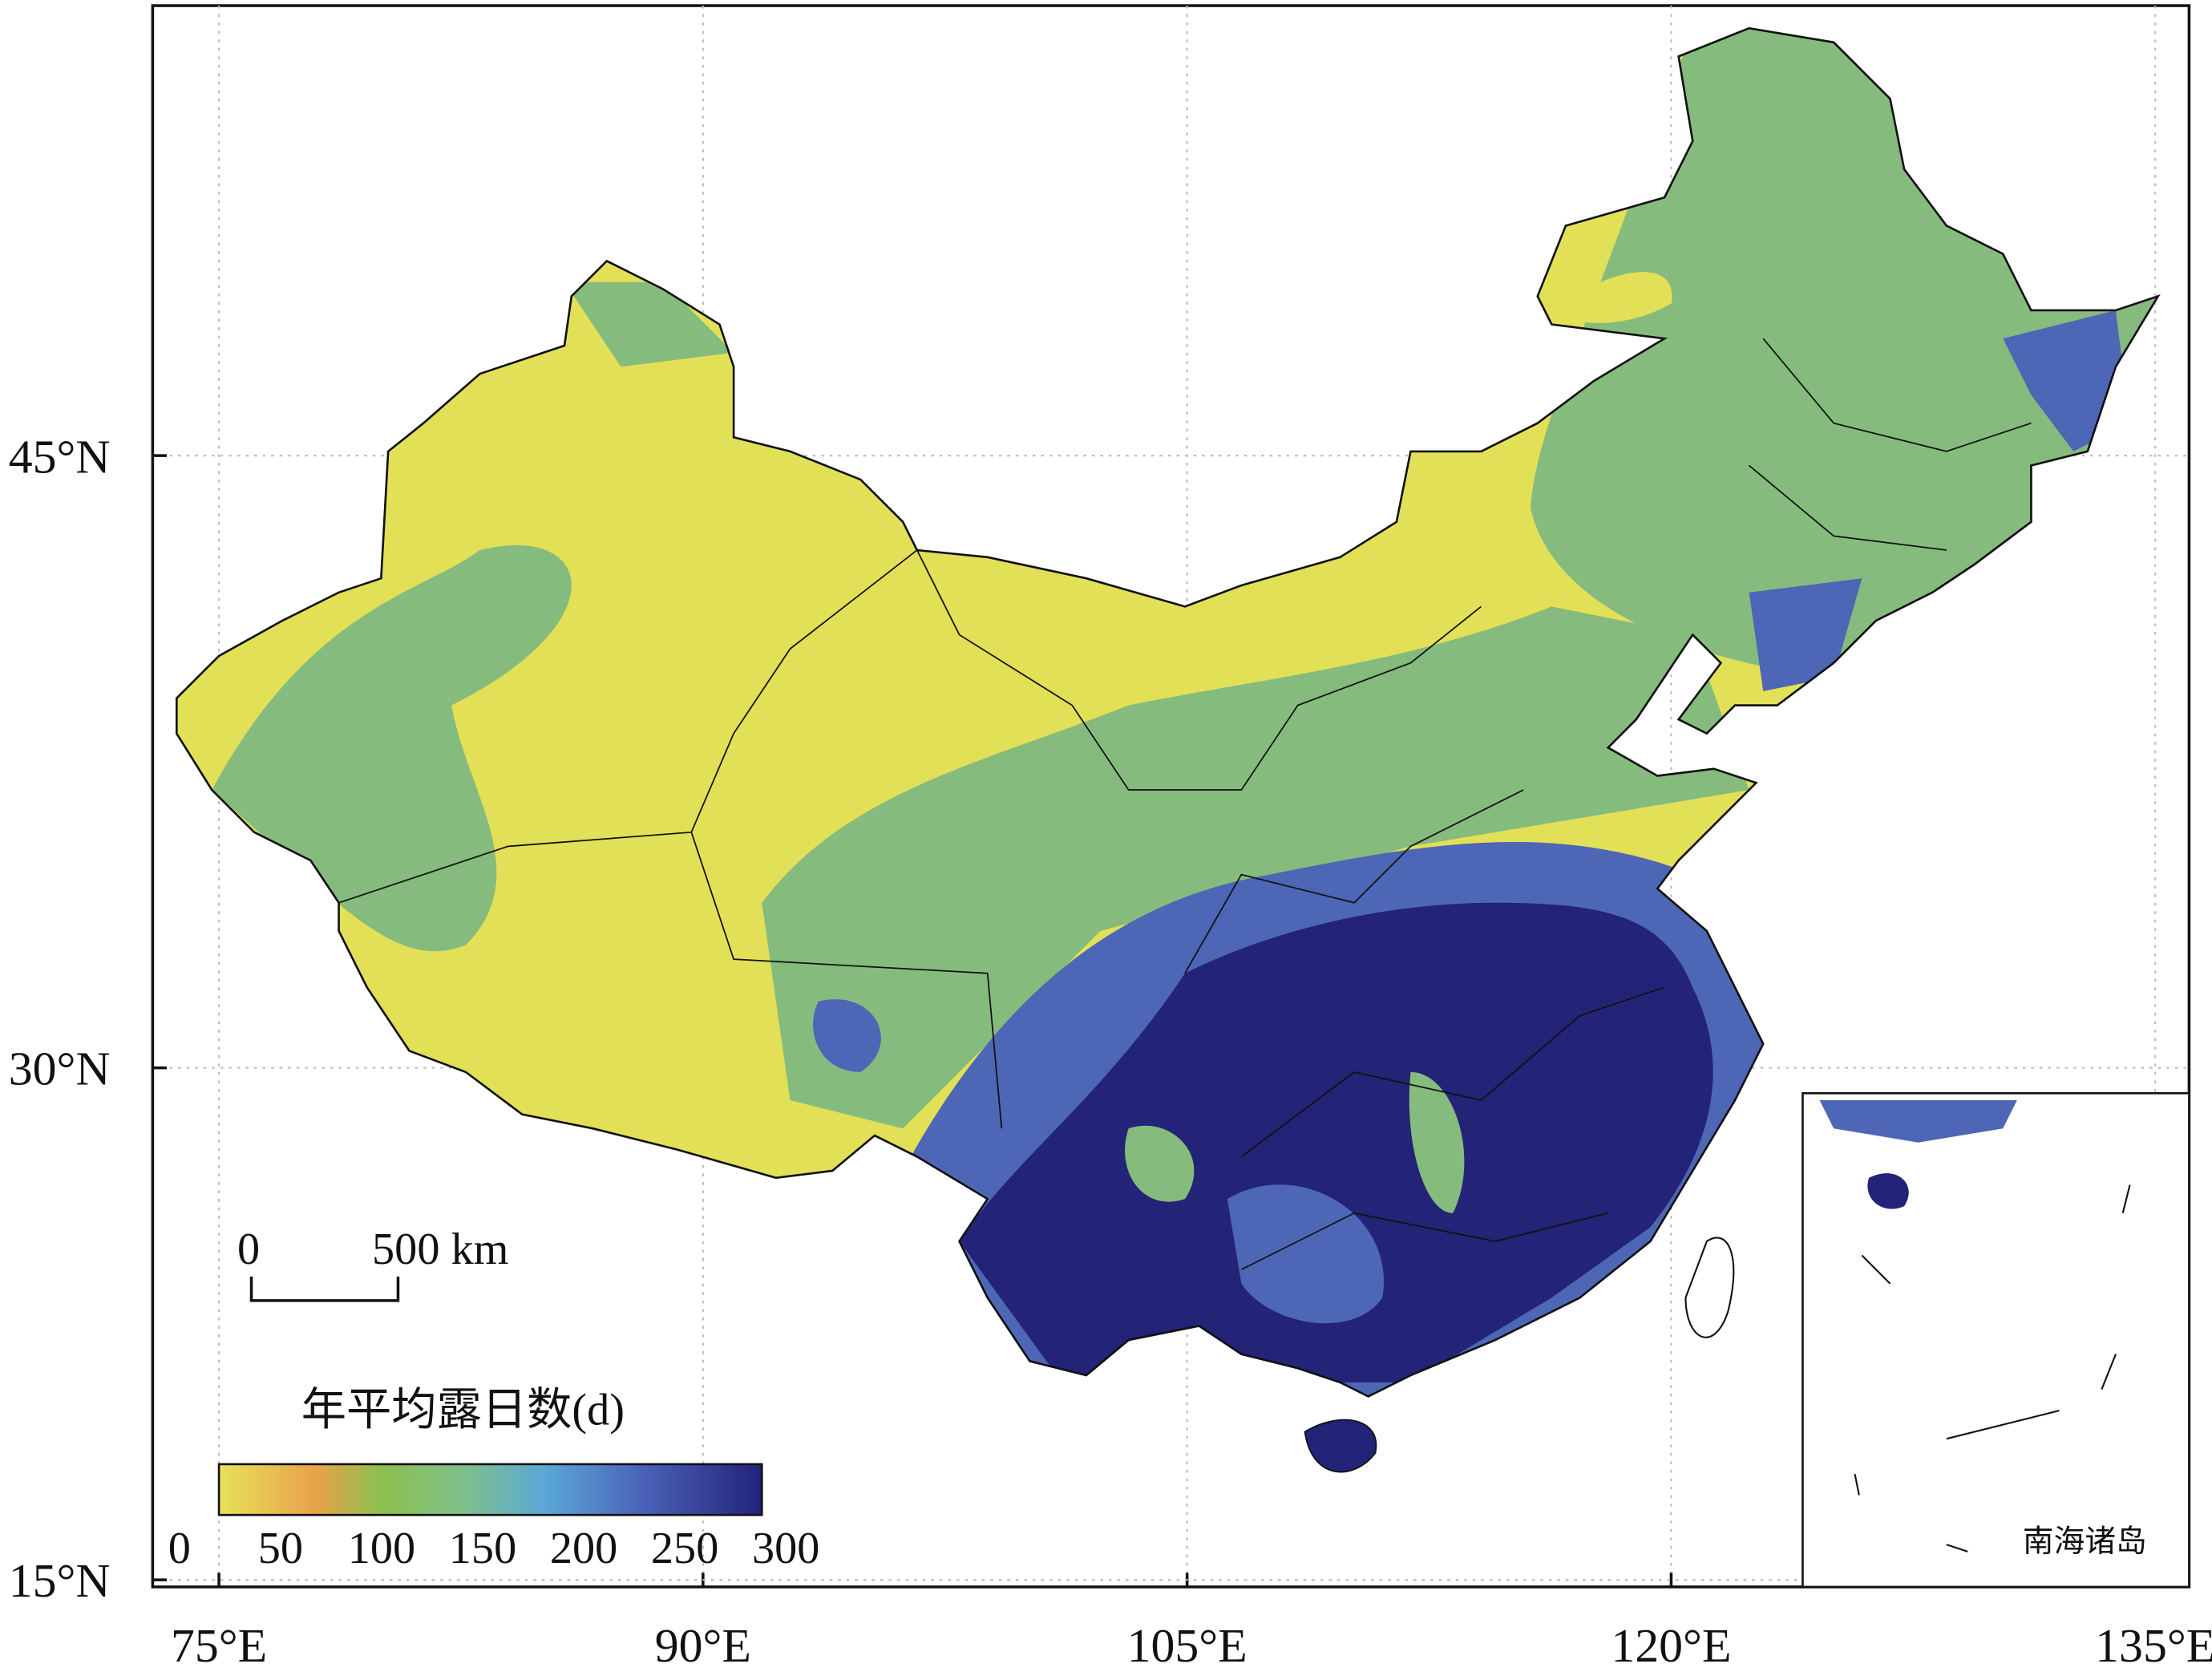  What do you see at coordinates (60, 1580) in the screenshot?
I see `lat-tick-label: 15°N` at bounding box center [60, 1580].